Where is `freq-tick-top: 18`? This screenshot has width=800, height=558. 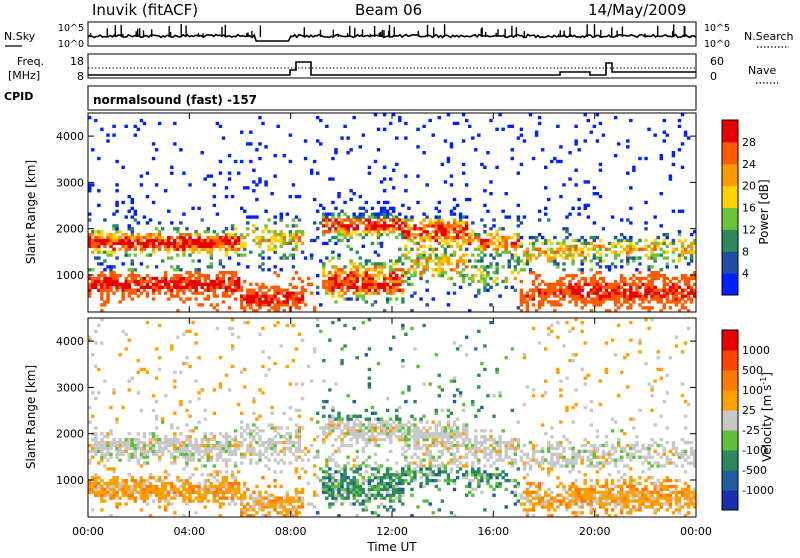 freq-tick-top: 18 is located at coordinates (77, 61).